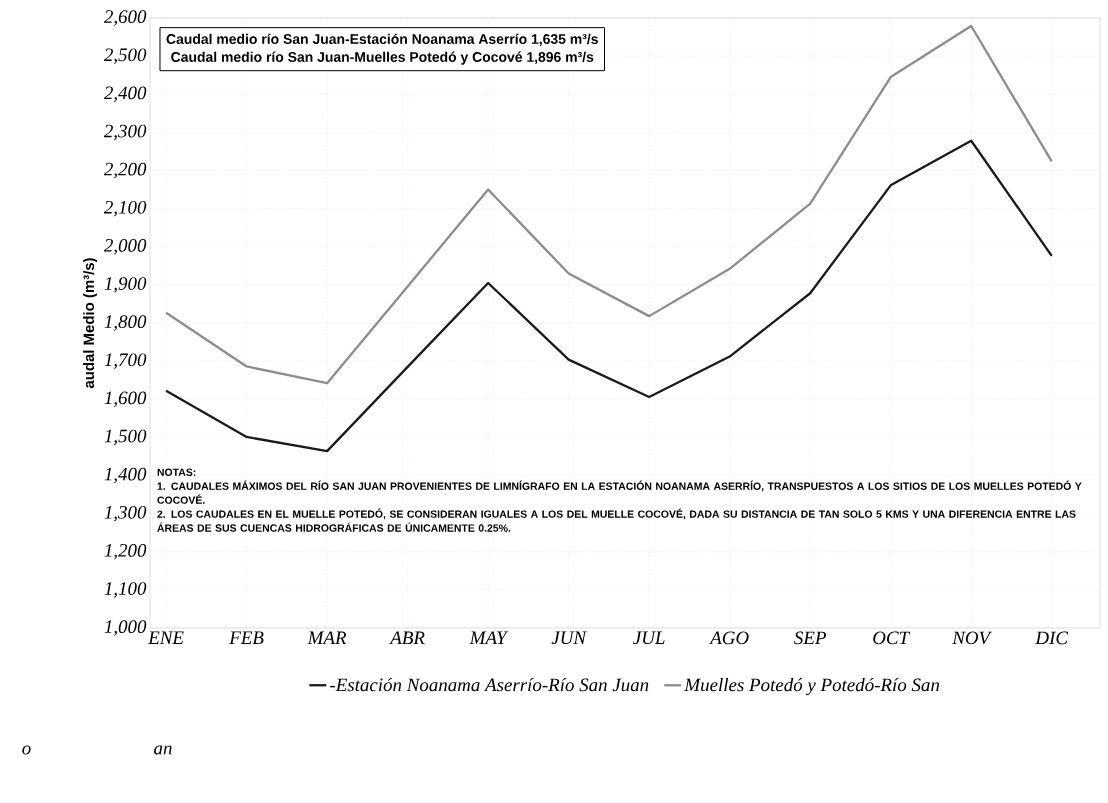 The image size is (1108, 803). Describe the element at coordinates (176, 472) in the screenshot. I see `annotation: NOTAS:` at that location.